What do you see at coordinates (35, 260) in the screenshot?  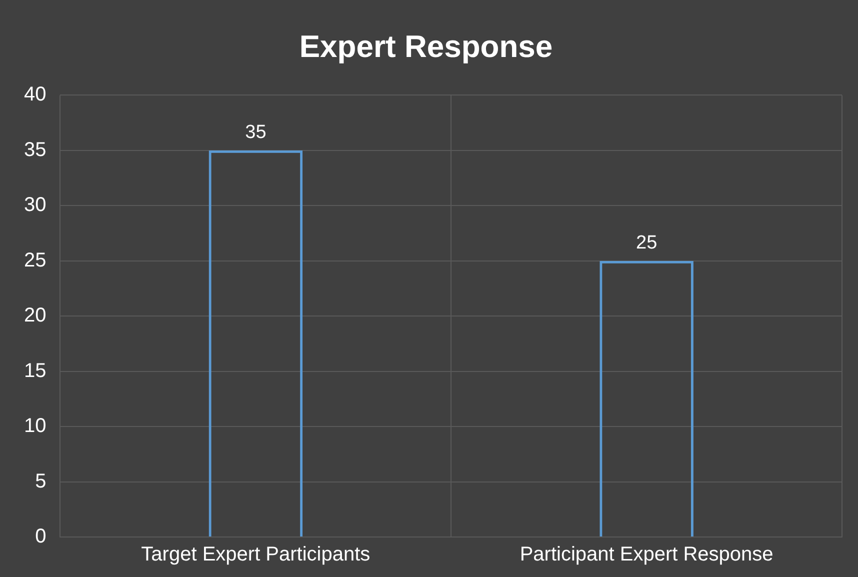 I see `y-tick-label: 25` at bounding box center [35, 260].